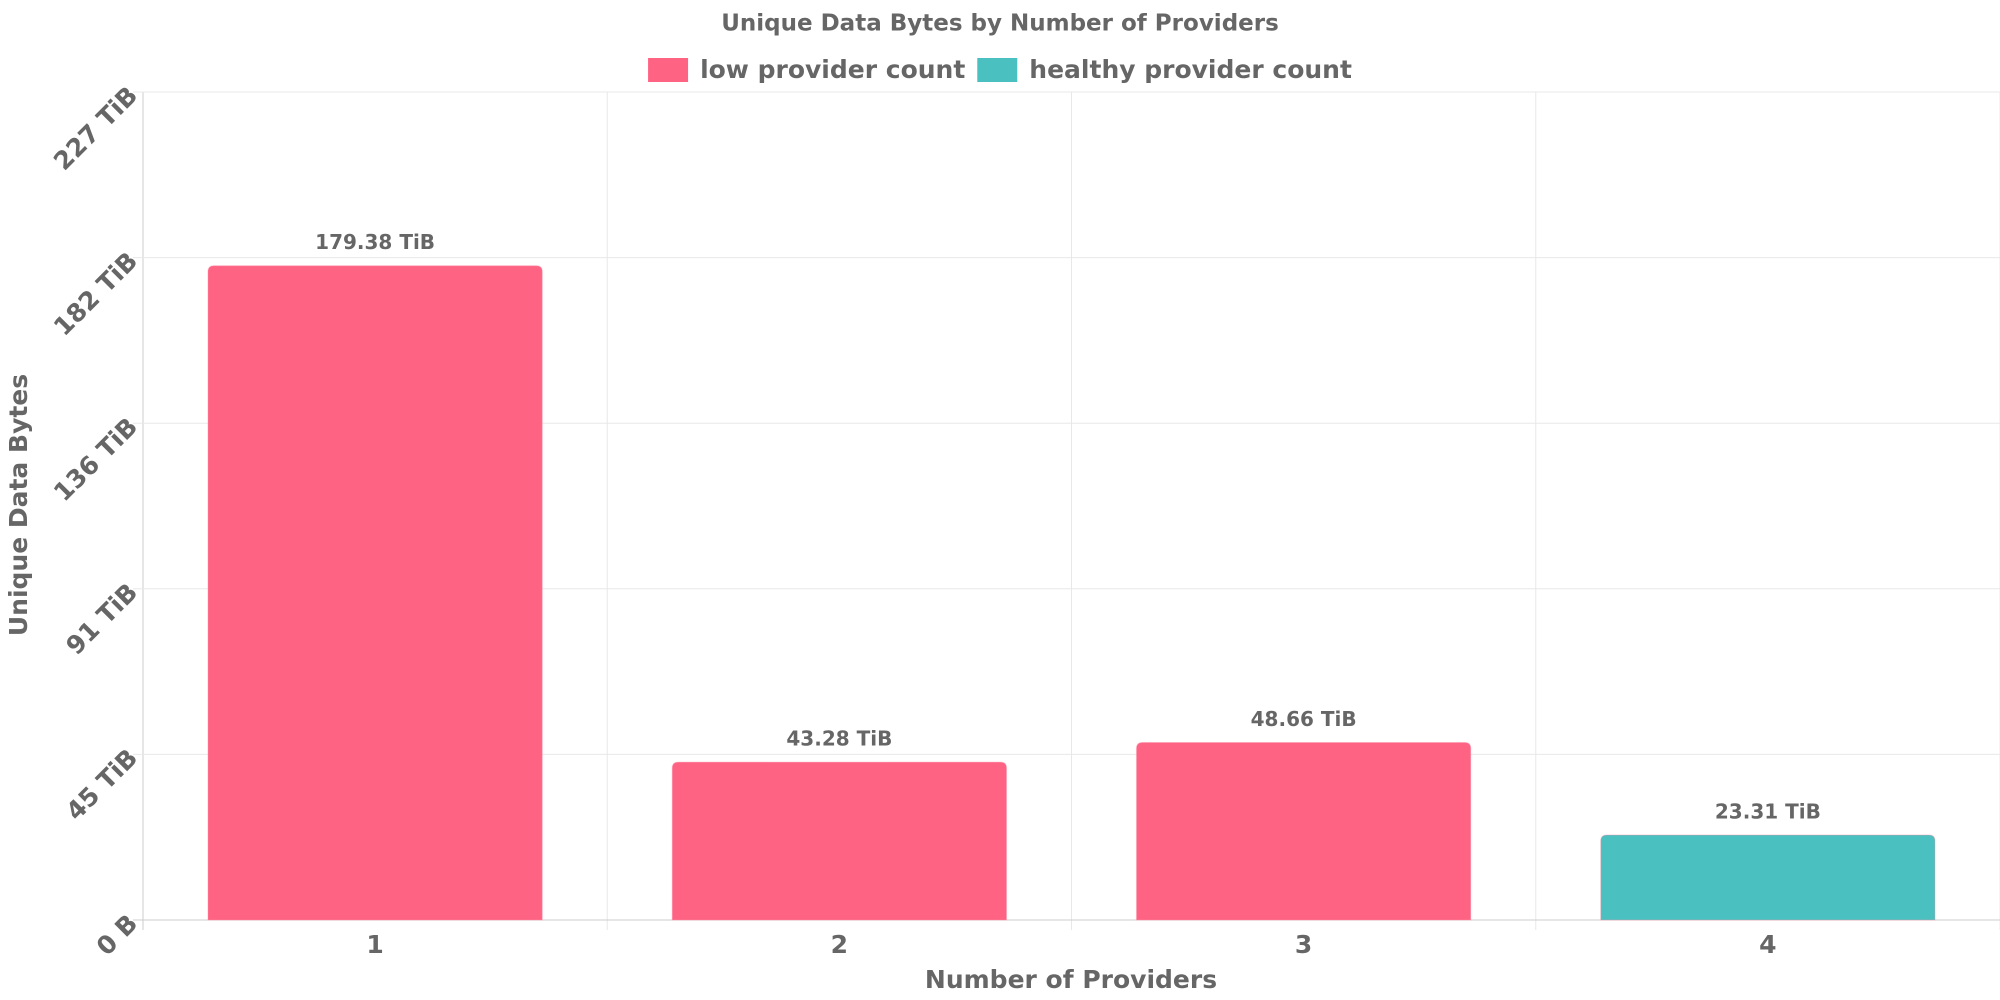 The width and height of the screenshot is (2000, 1000). I want to click on y-tick-label: 136 TiB, so click(95, 459).